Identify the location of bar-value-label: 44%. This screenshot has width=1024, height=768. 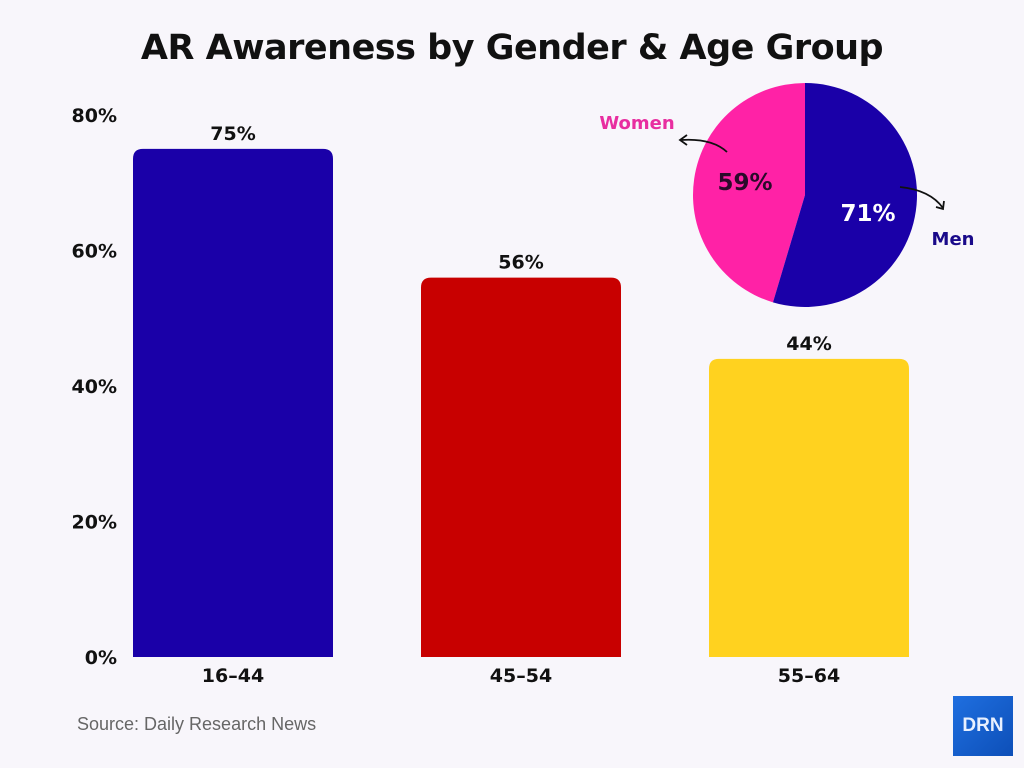
(808, 344).